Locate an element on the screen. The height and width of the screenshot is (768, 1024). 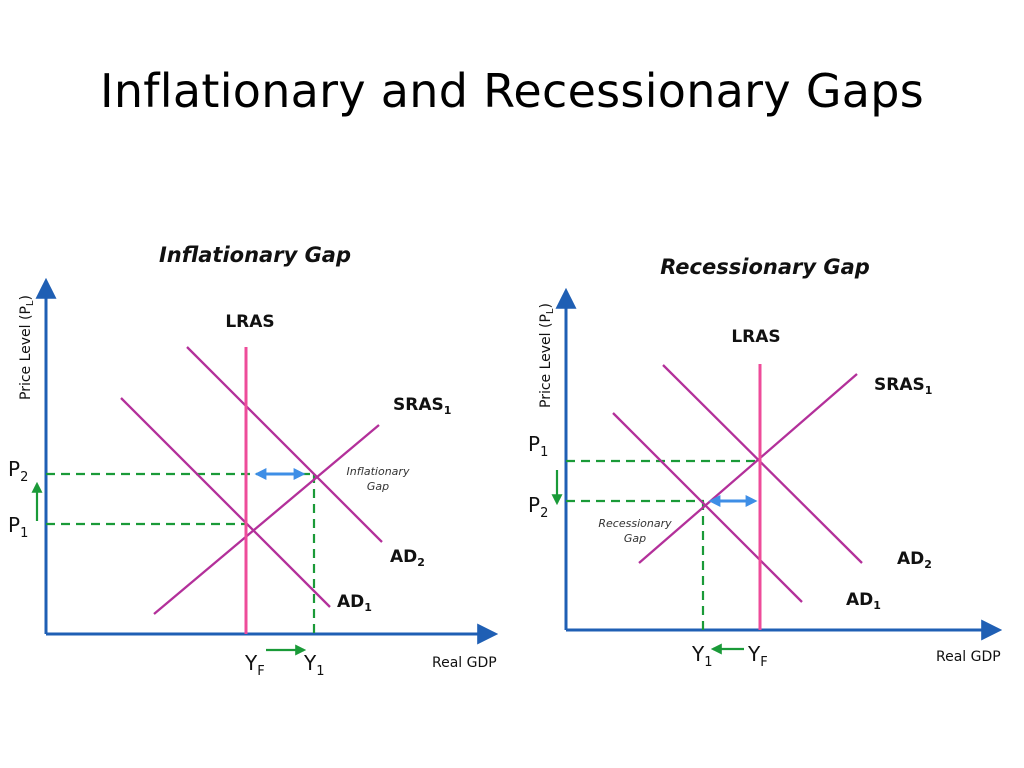
recessionary-gap-label-line2: Gap is located at coordinates (635, 538).